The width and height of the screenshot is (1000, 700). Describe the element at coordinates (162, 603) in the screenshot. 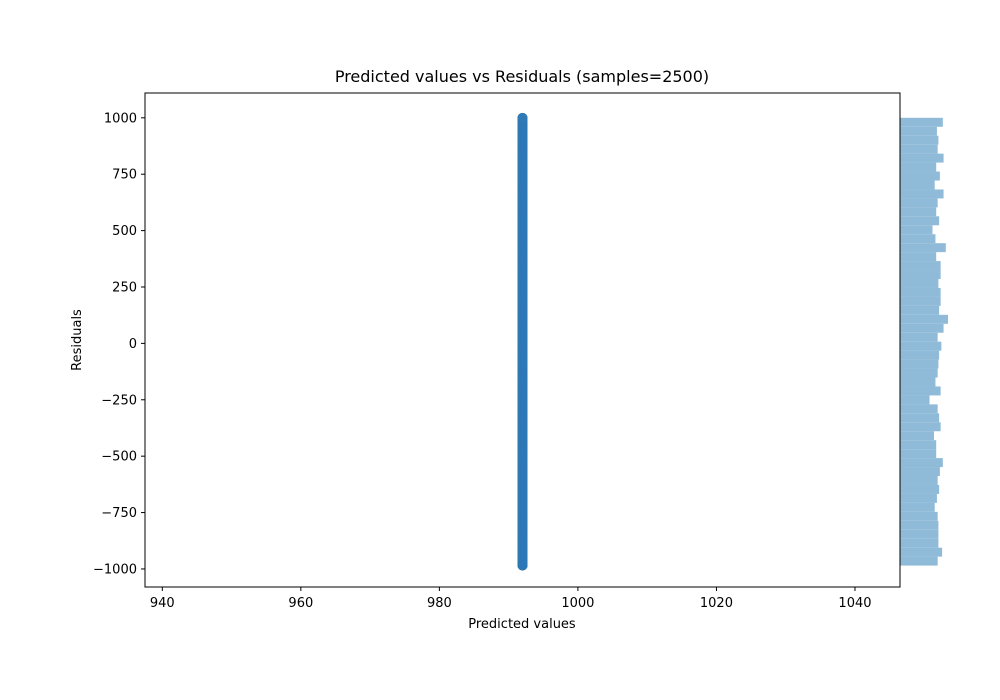

I see `x-tick-label: 940` at that location.